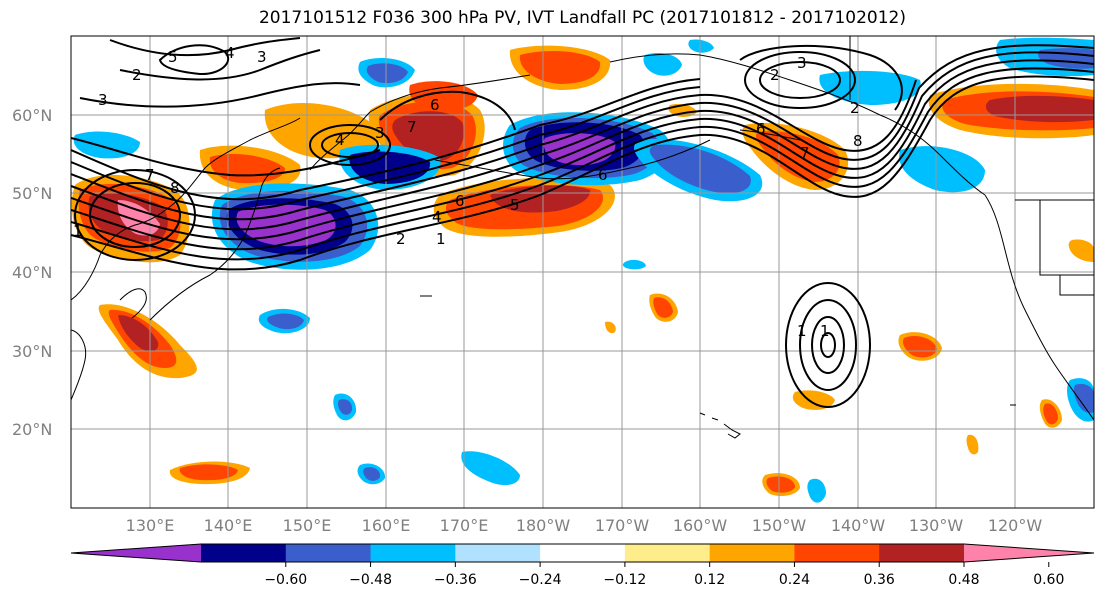  I want to click on svg-text: 30°N, so click(32, 351).